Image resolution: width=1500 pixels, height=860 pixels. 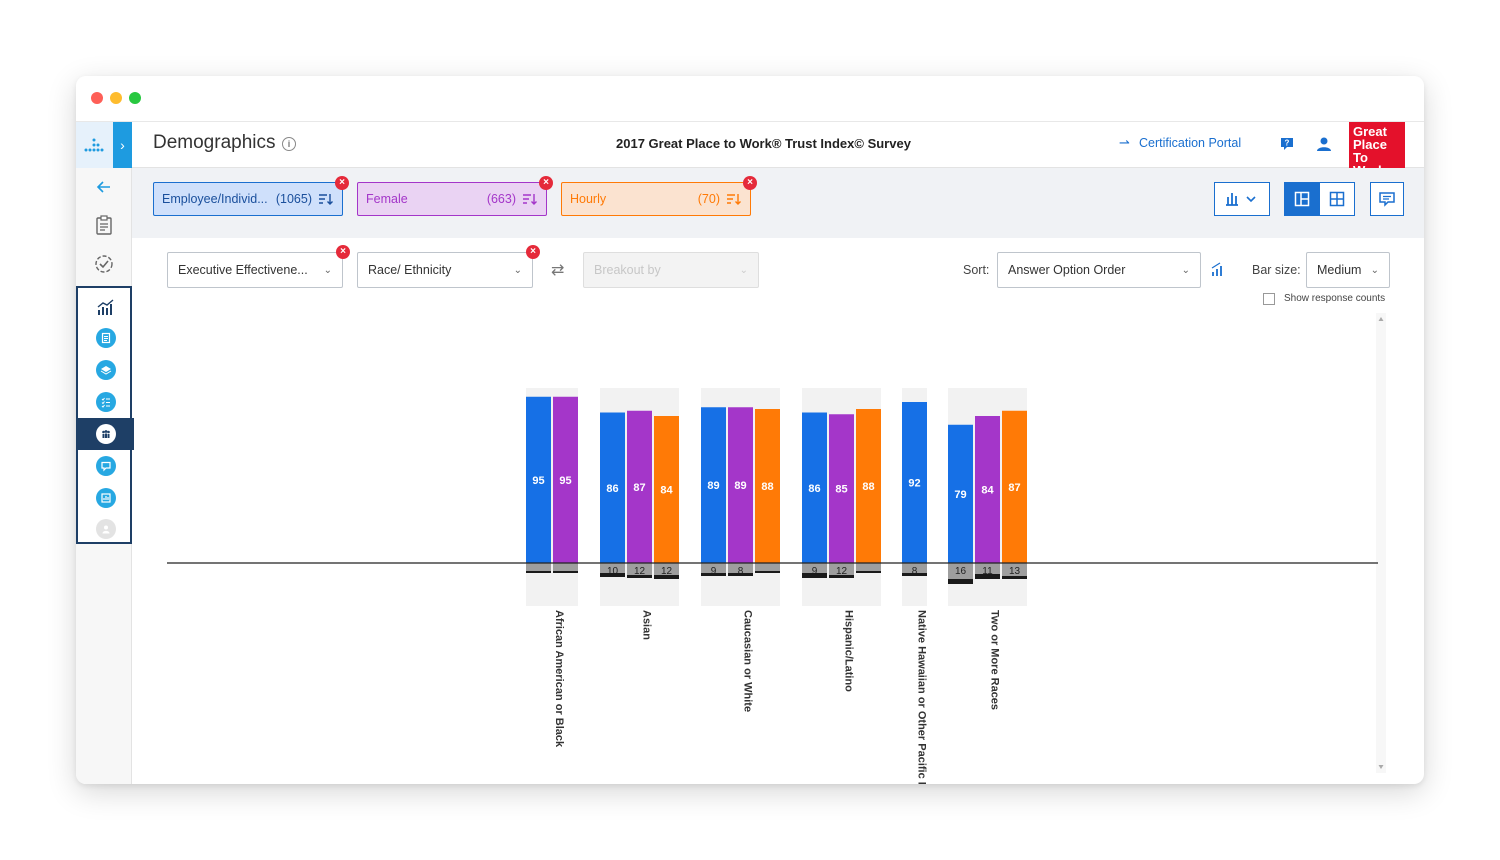 What do you see at coordinates (448, 266) in the screenshot?
I see `dimension-dropdown: Race/ Ethnicity ⌄ ×` at bounding box center [448, 266].